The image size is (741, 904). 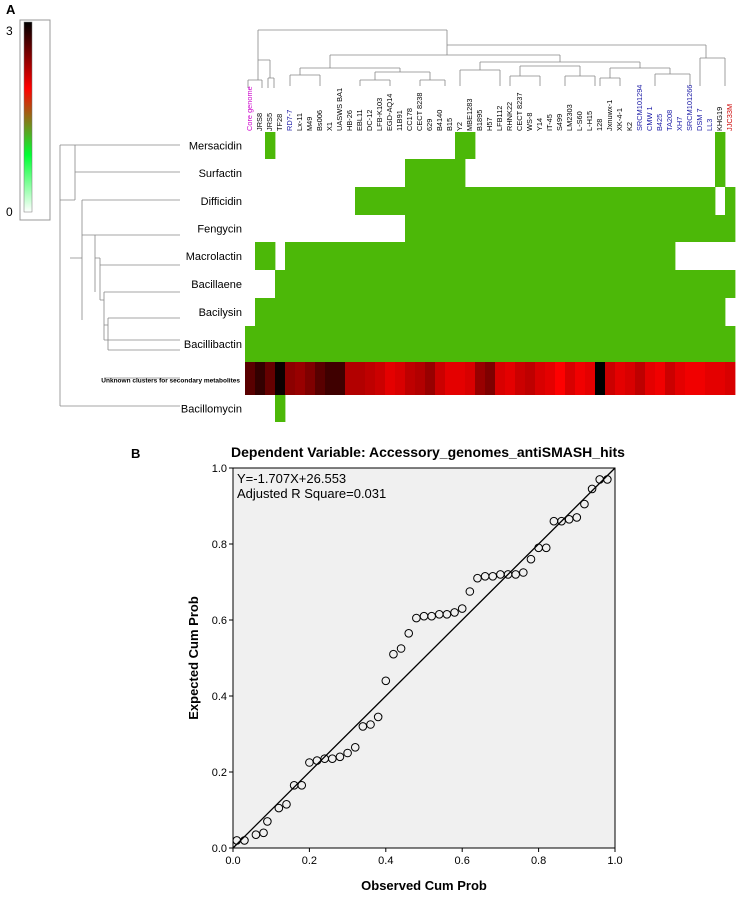 I want to click on strain-label: Core genome, so click(x=249, y=108).